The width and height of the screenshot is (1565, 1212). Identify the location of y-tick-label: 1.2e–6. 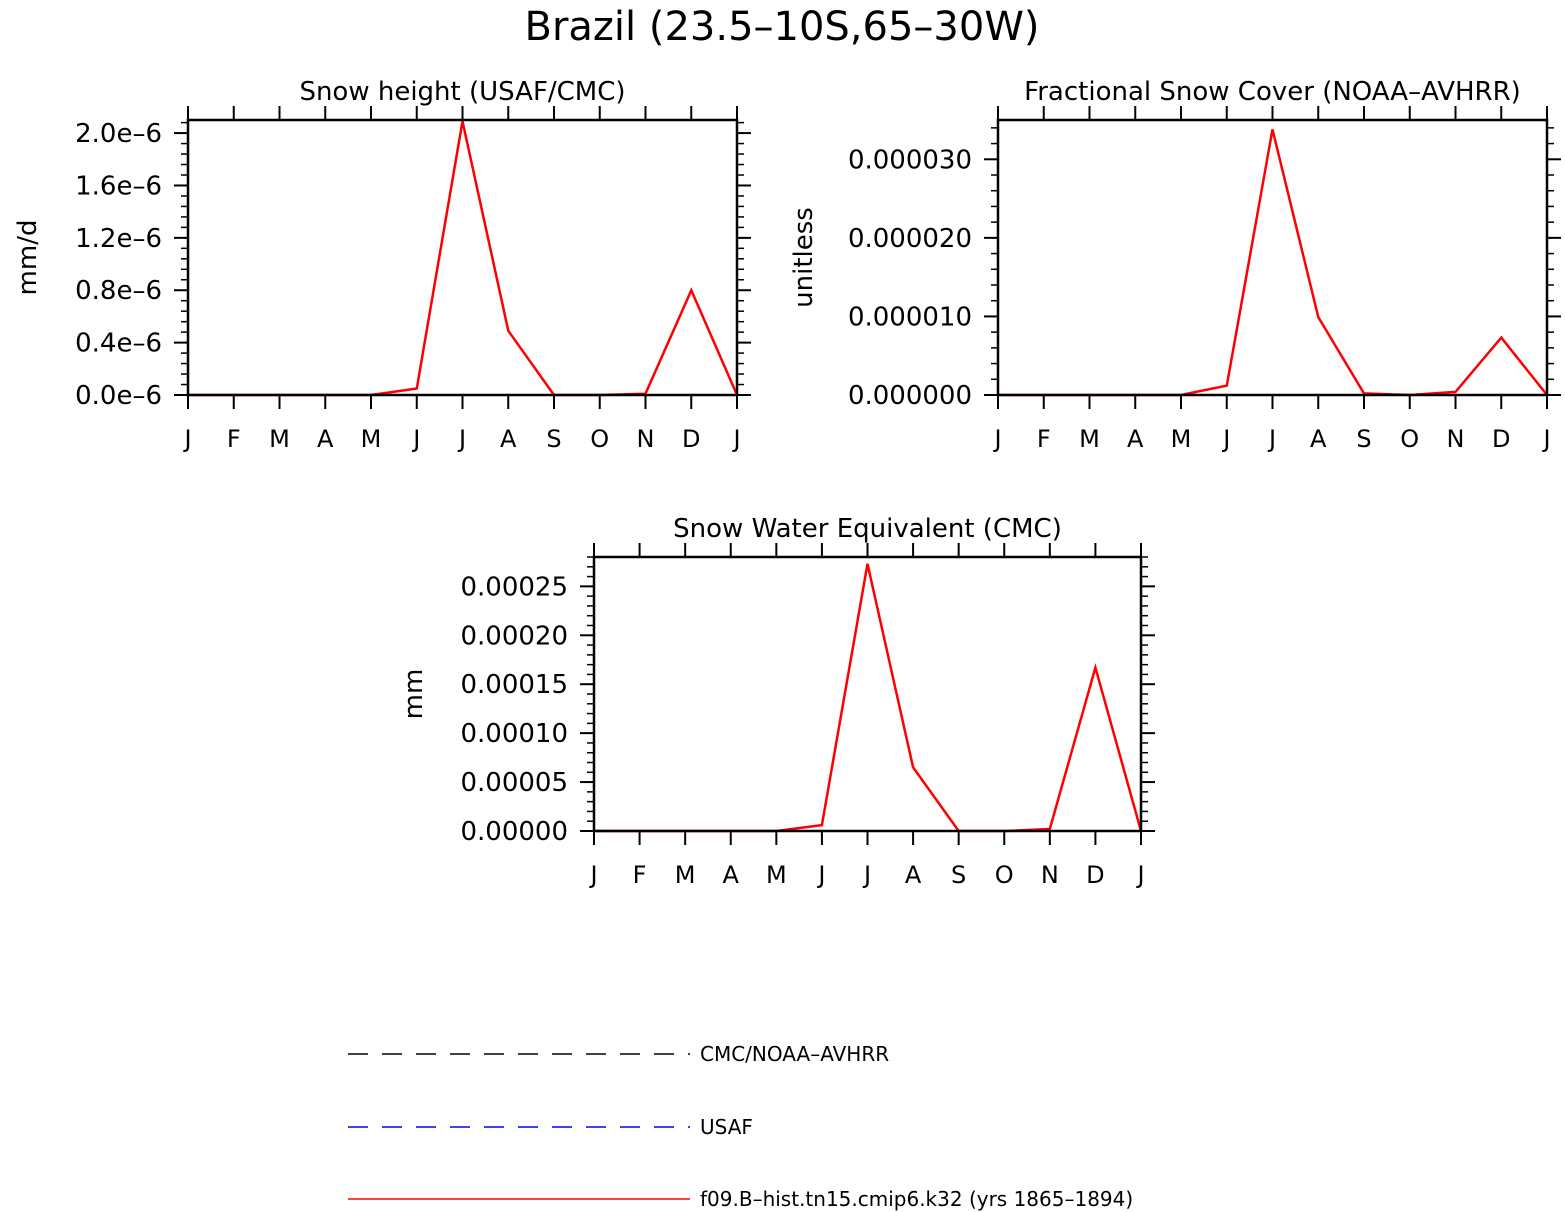
(118, 239).